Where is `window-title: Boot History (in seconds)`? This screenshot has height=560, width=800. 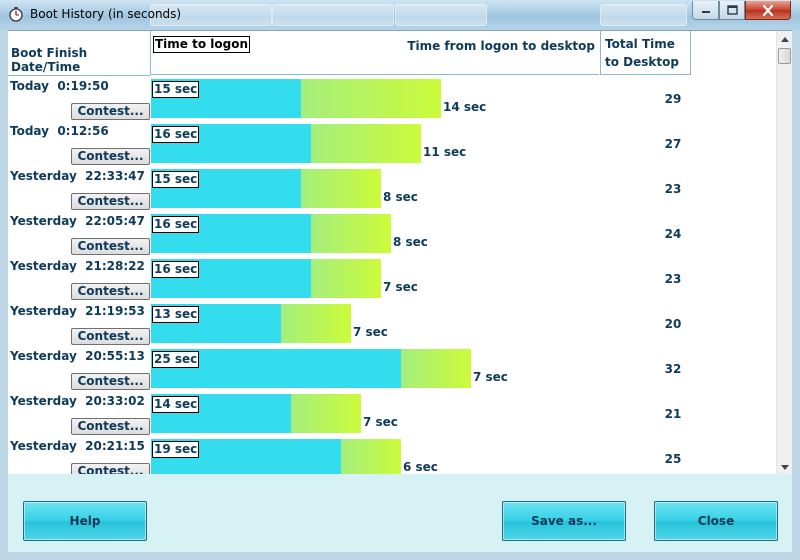 window-title: Boot History (in seconds) is located at coordinates (106, 14).